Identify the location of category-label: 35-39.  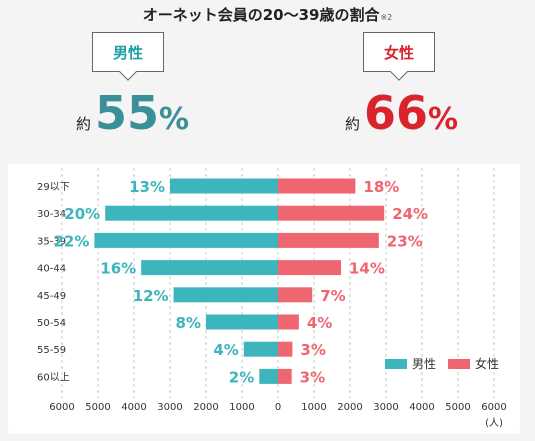
(51, 241).